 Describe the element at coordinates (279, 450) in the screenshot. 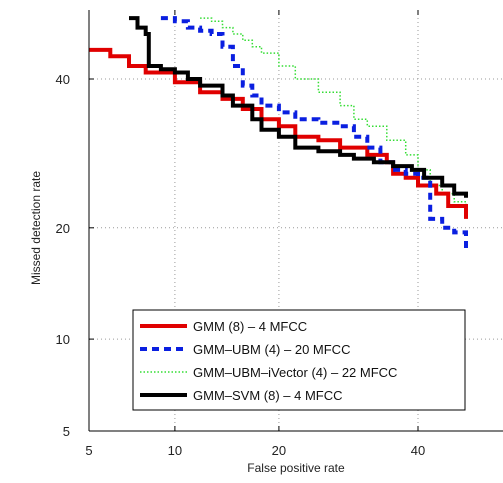

I see `x-tick-label: 20` at that location.